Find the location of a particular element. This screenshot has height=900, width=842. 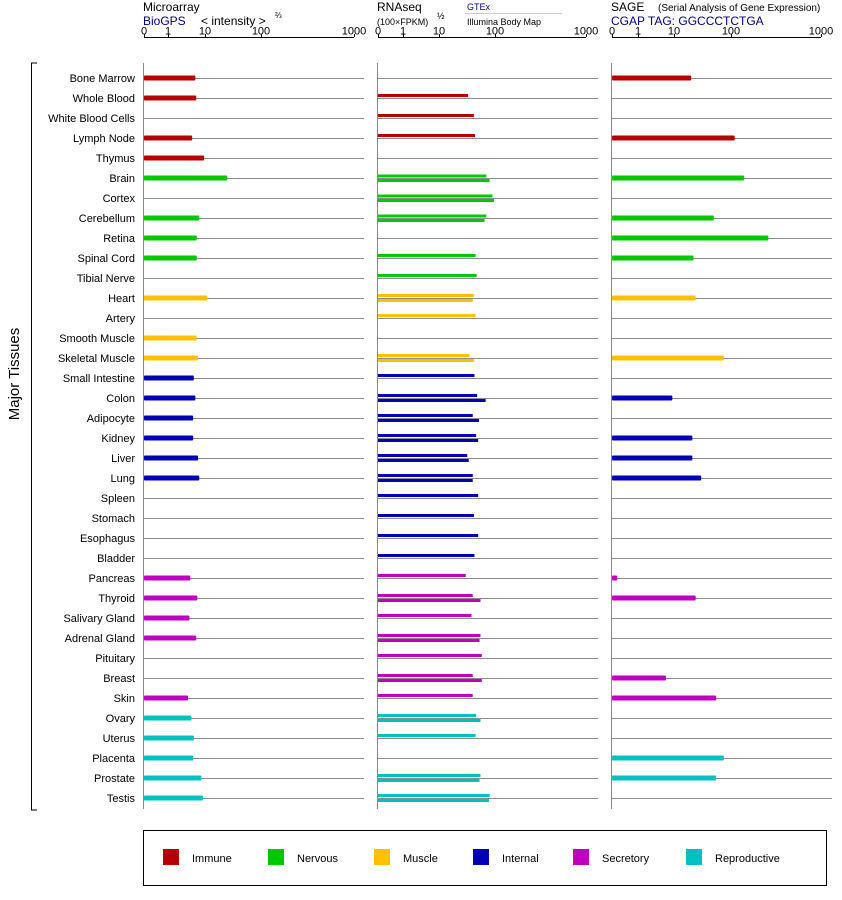

microarray-tick-label: 100 is located at coordinates (261, 32).